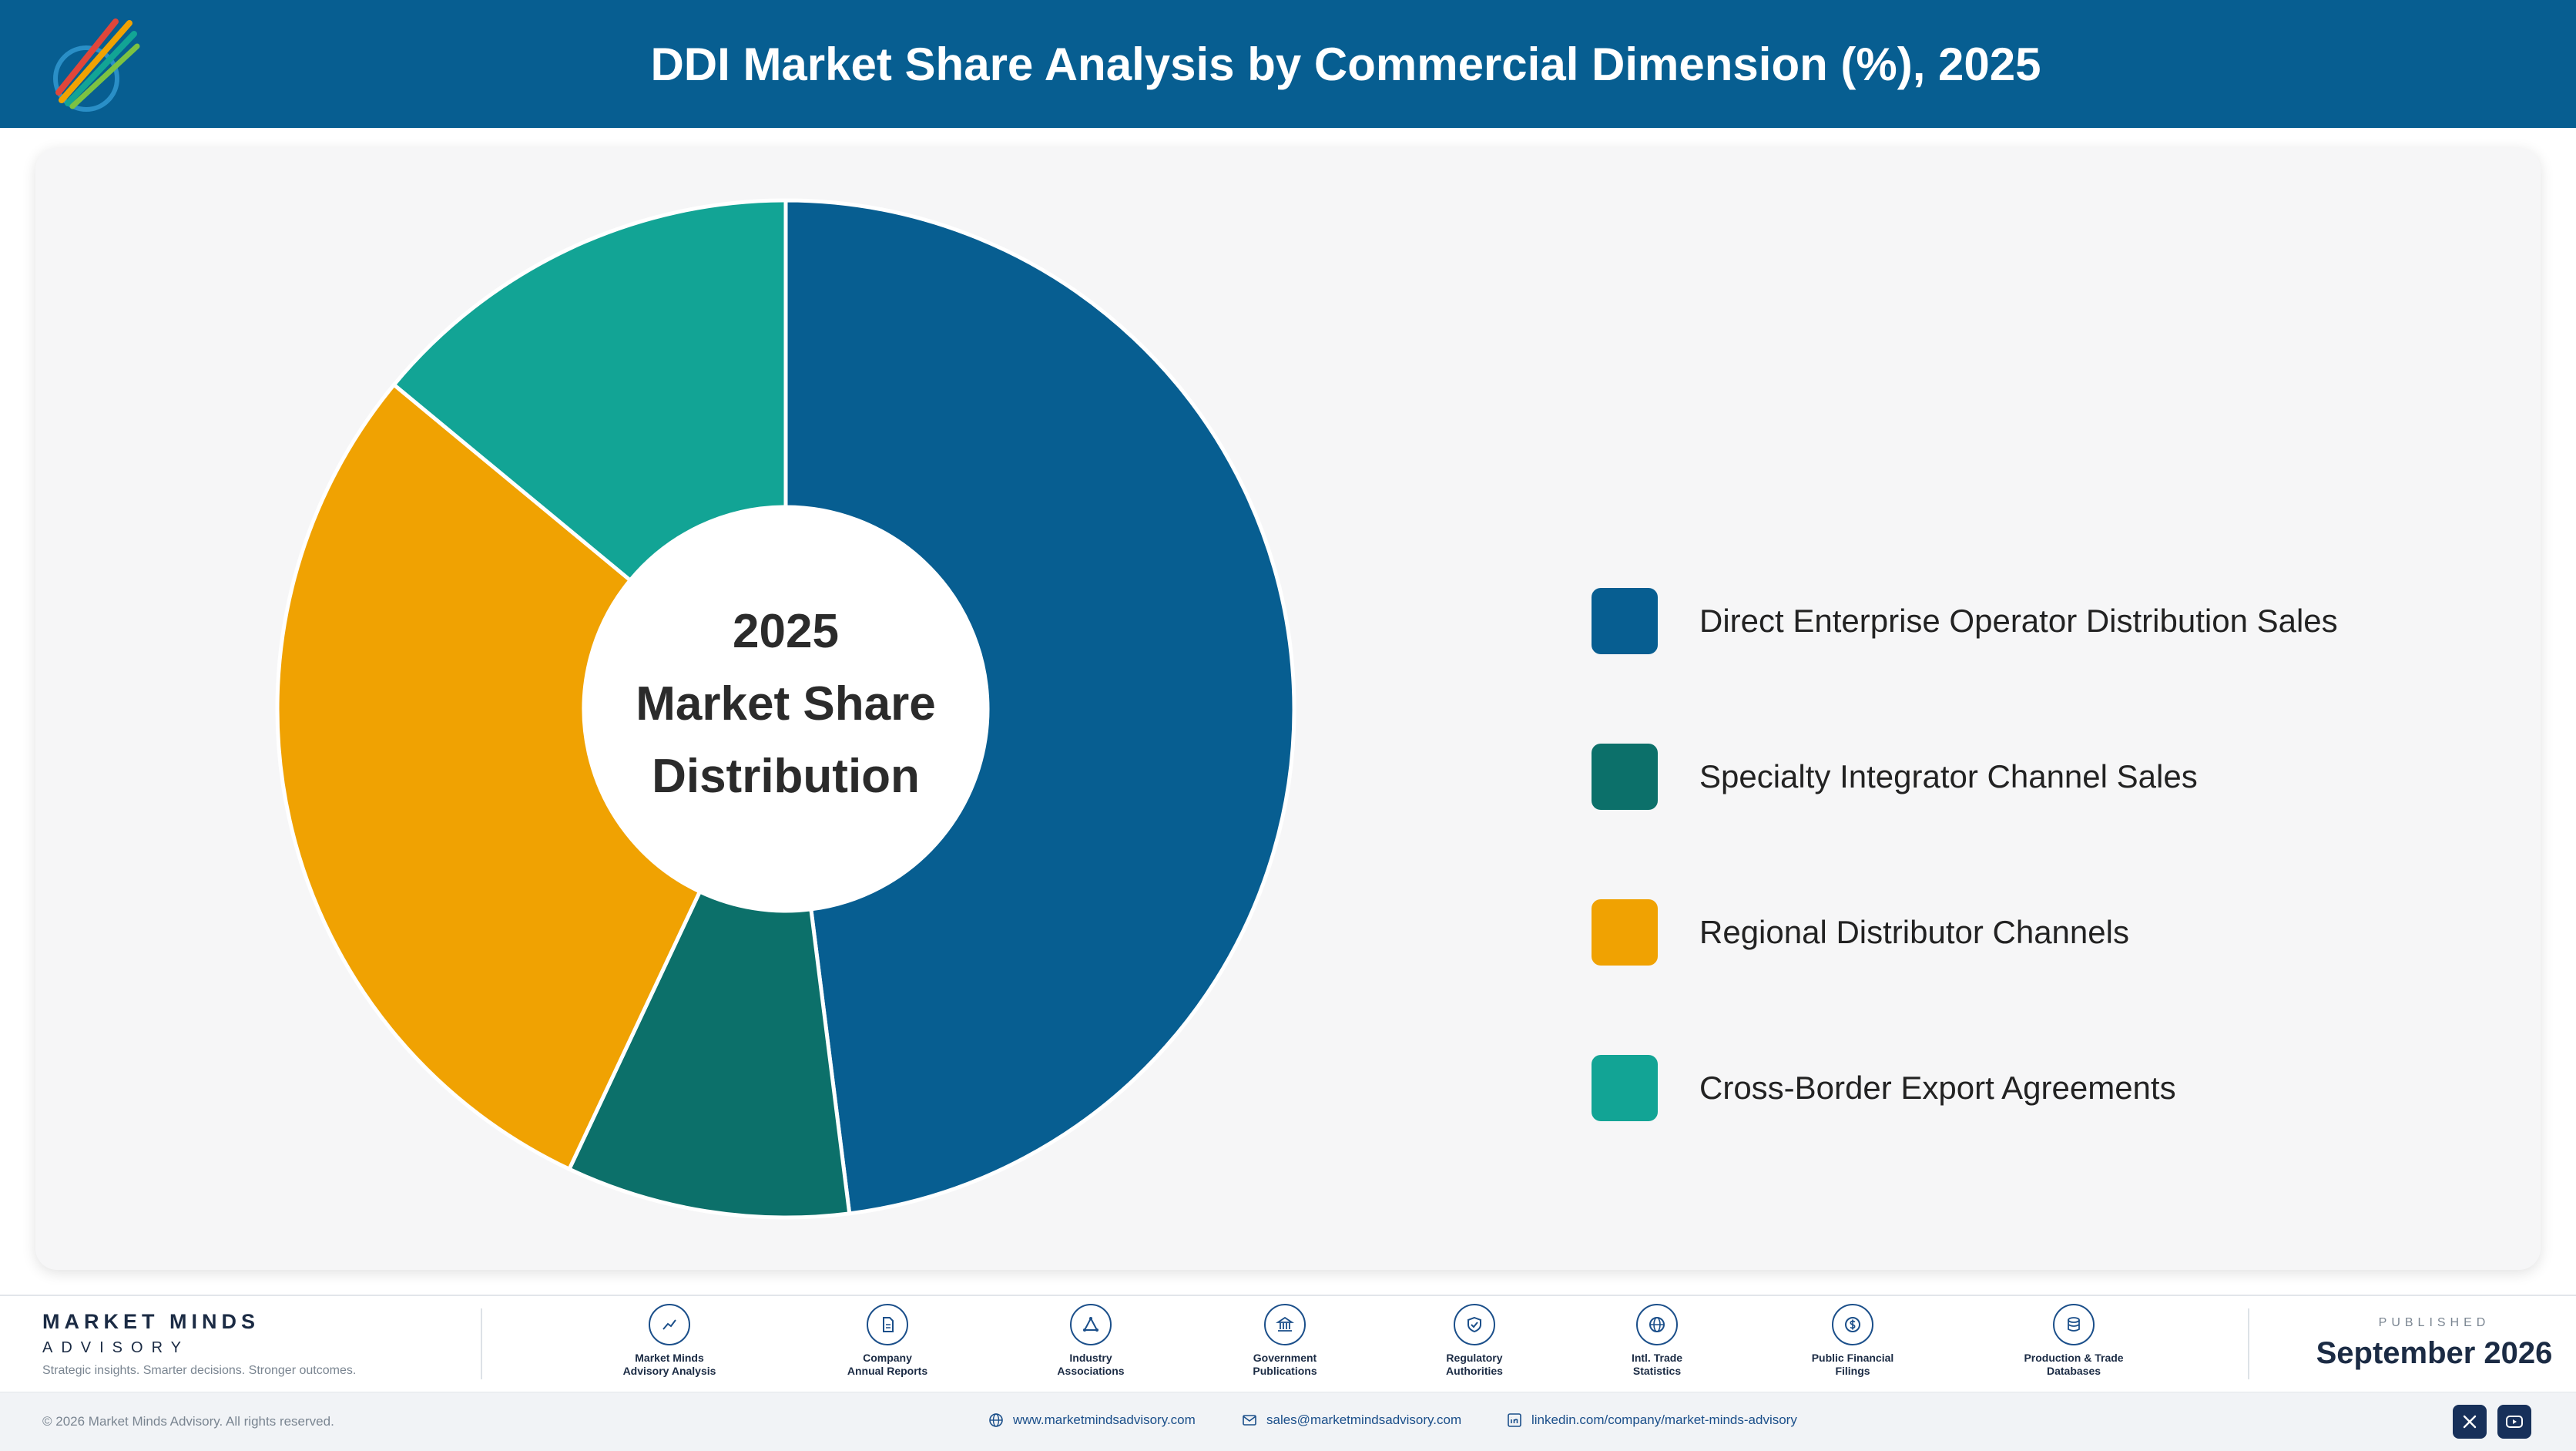 This screenshot has height=1451, width=2576. Describe the element at coordinates (2074, 1324) in the screenshot. I see `database-icon` at that location.